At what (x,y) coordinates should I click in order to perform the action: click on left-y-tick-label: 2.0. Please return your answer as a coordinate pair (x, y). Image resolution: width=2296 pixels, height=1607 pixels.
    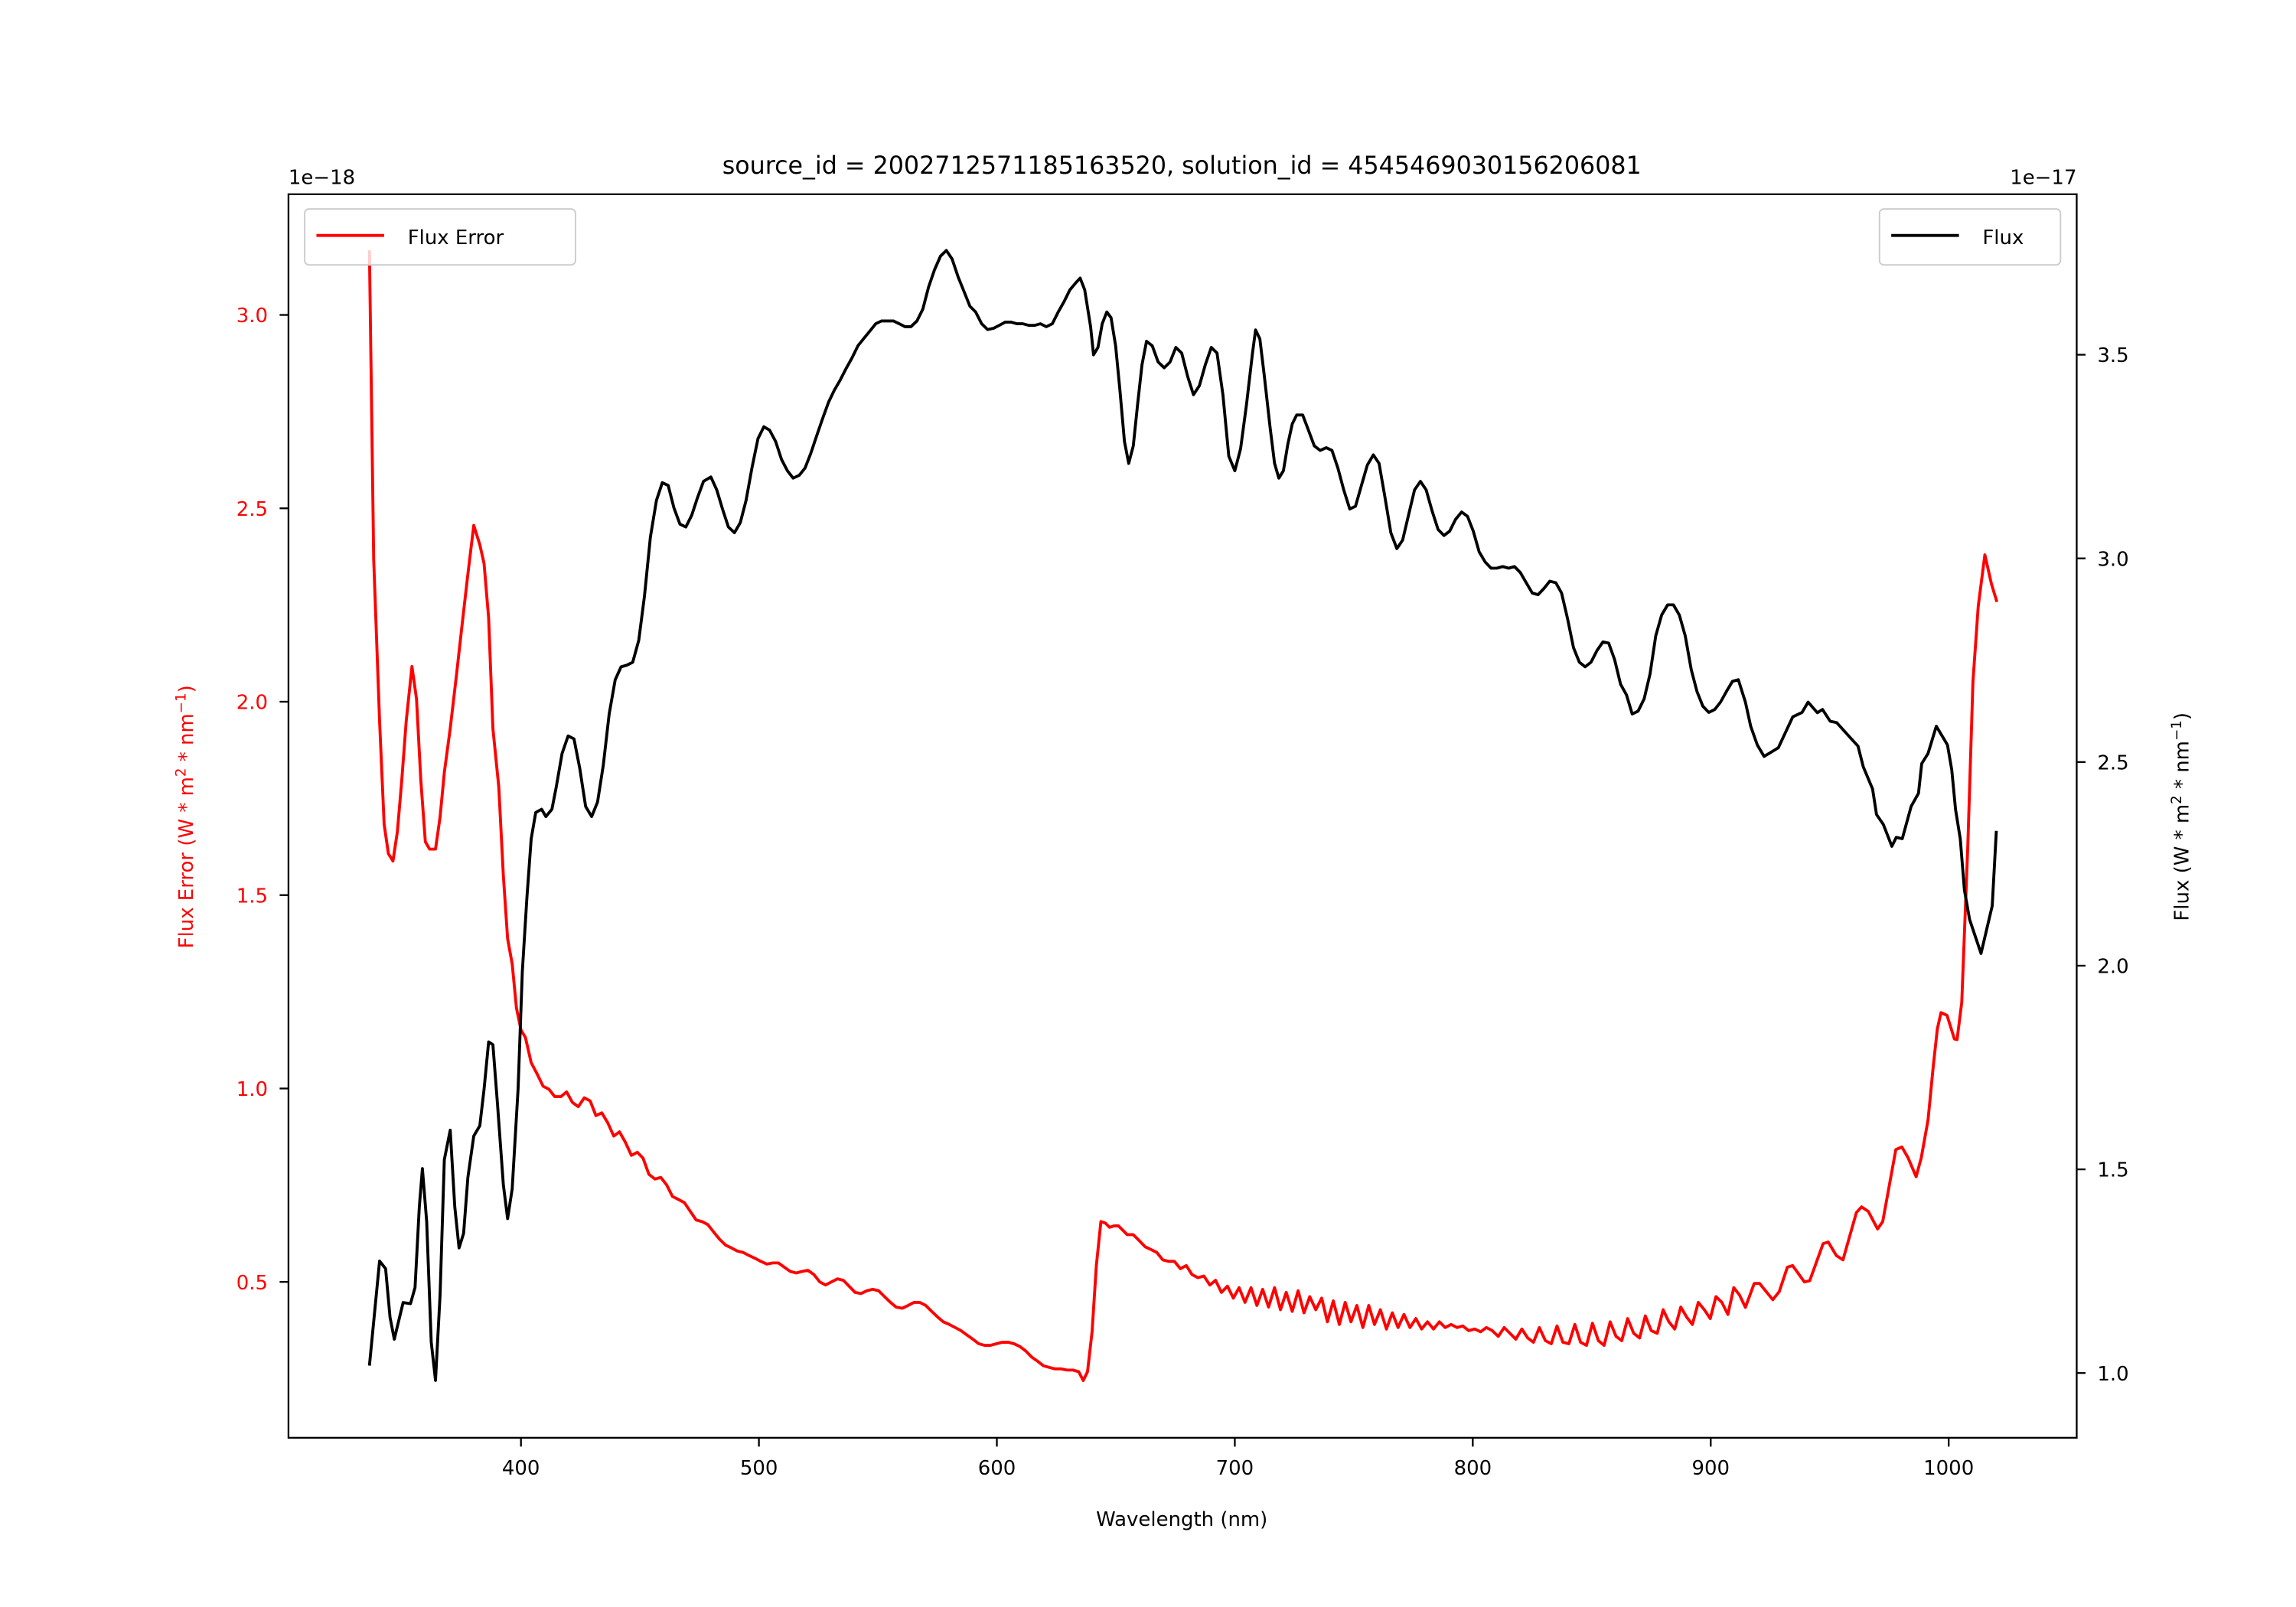
    Looking at the image, I should click on (252, 703).